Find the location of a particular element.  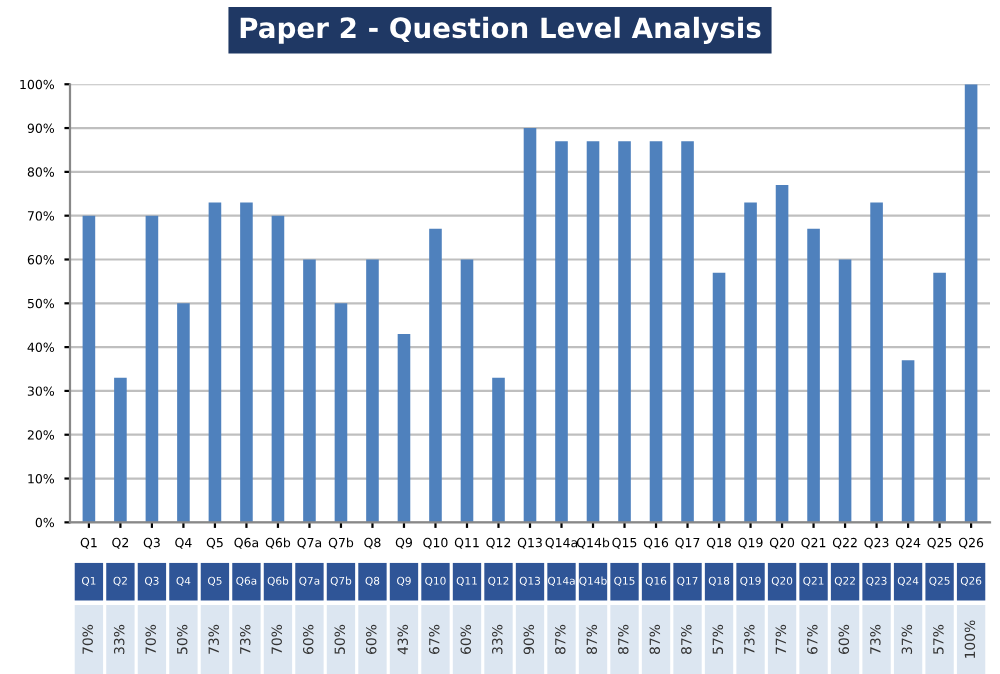

chart-title: Paper 2 - Question Level Analysis is located at coordinates (500, 30).